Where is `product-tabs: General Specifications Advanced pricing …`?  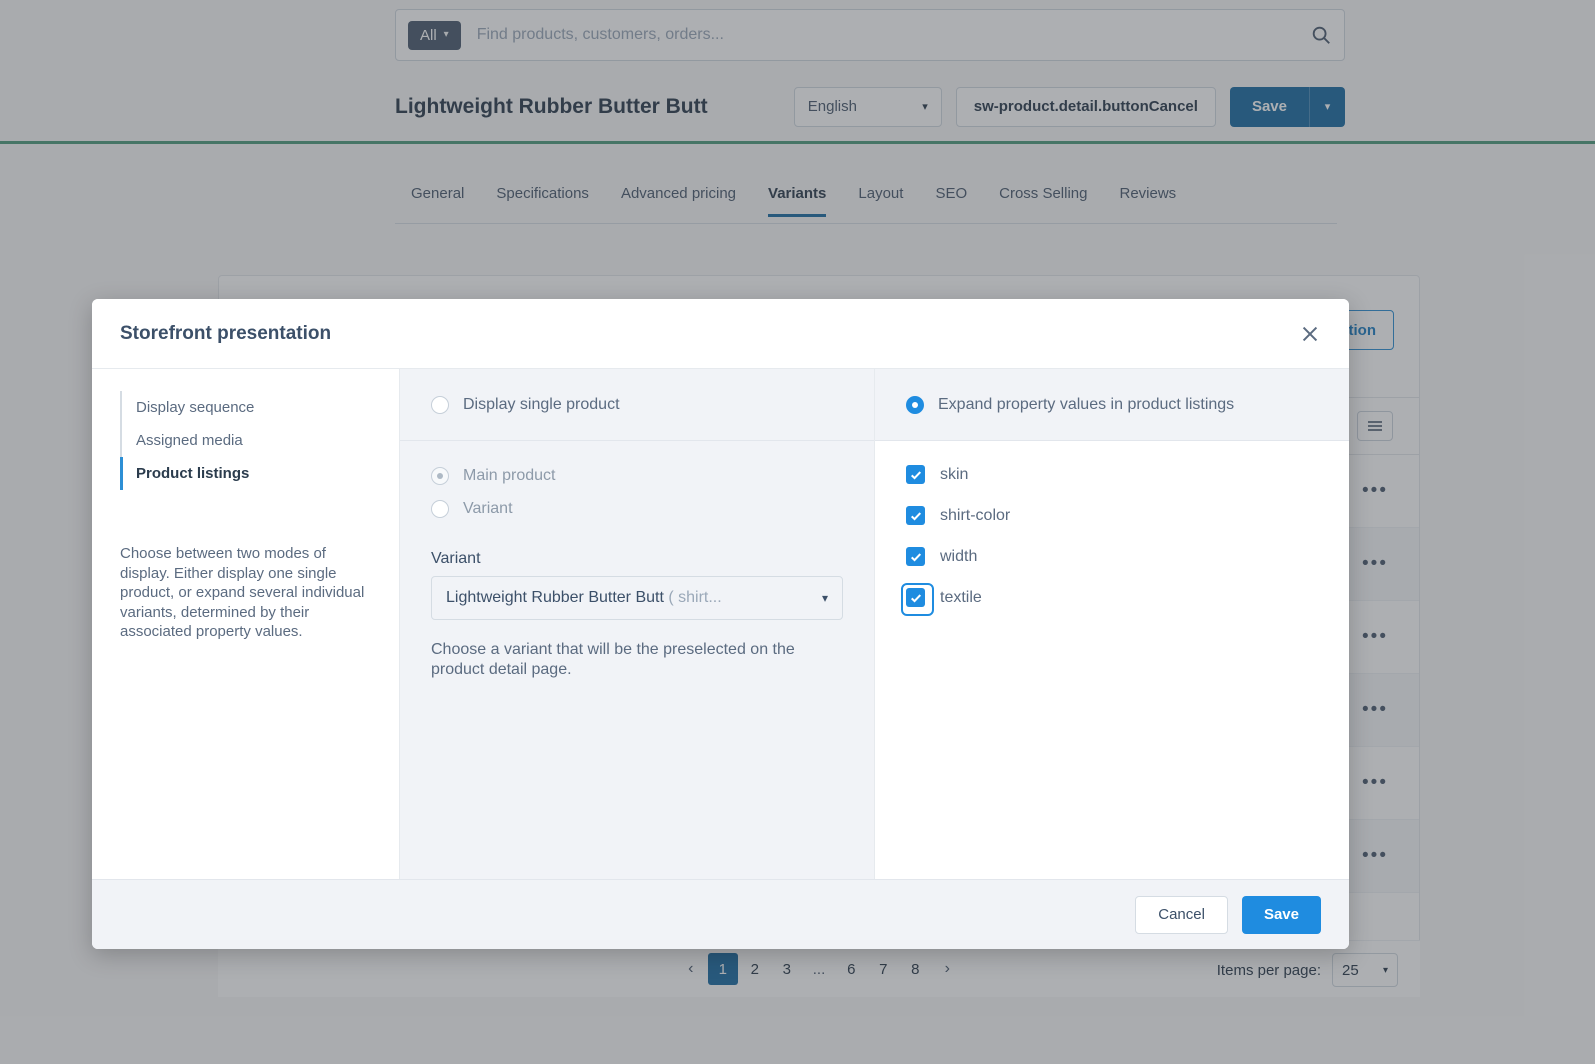
product-tabs: General Specifications Advanced pricing … is located at coordinates (866, 200).